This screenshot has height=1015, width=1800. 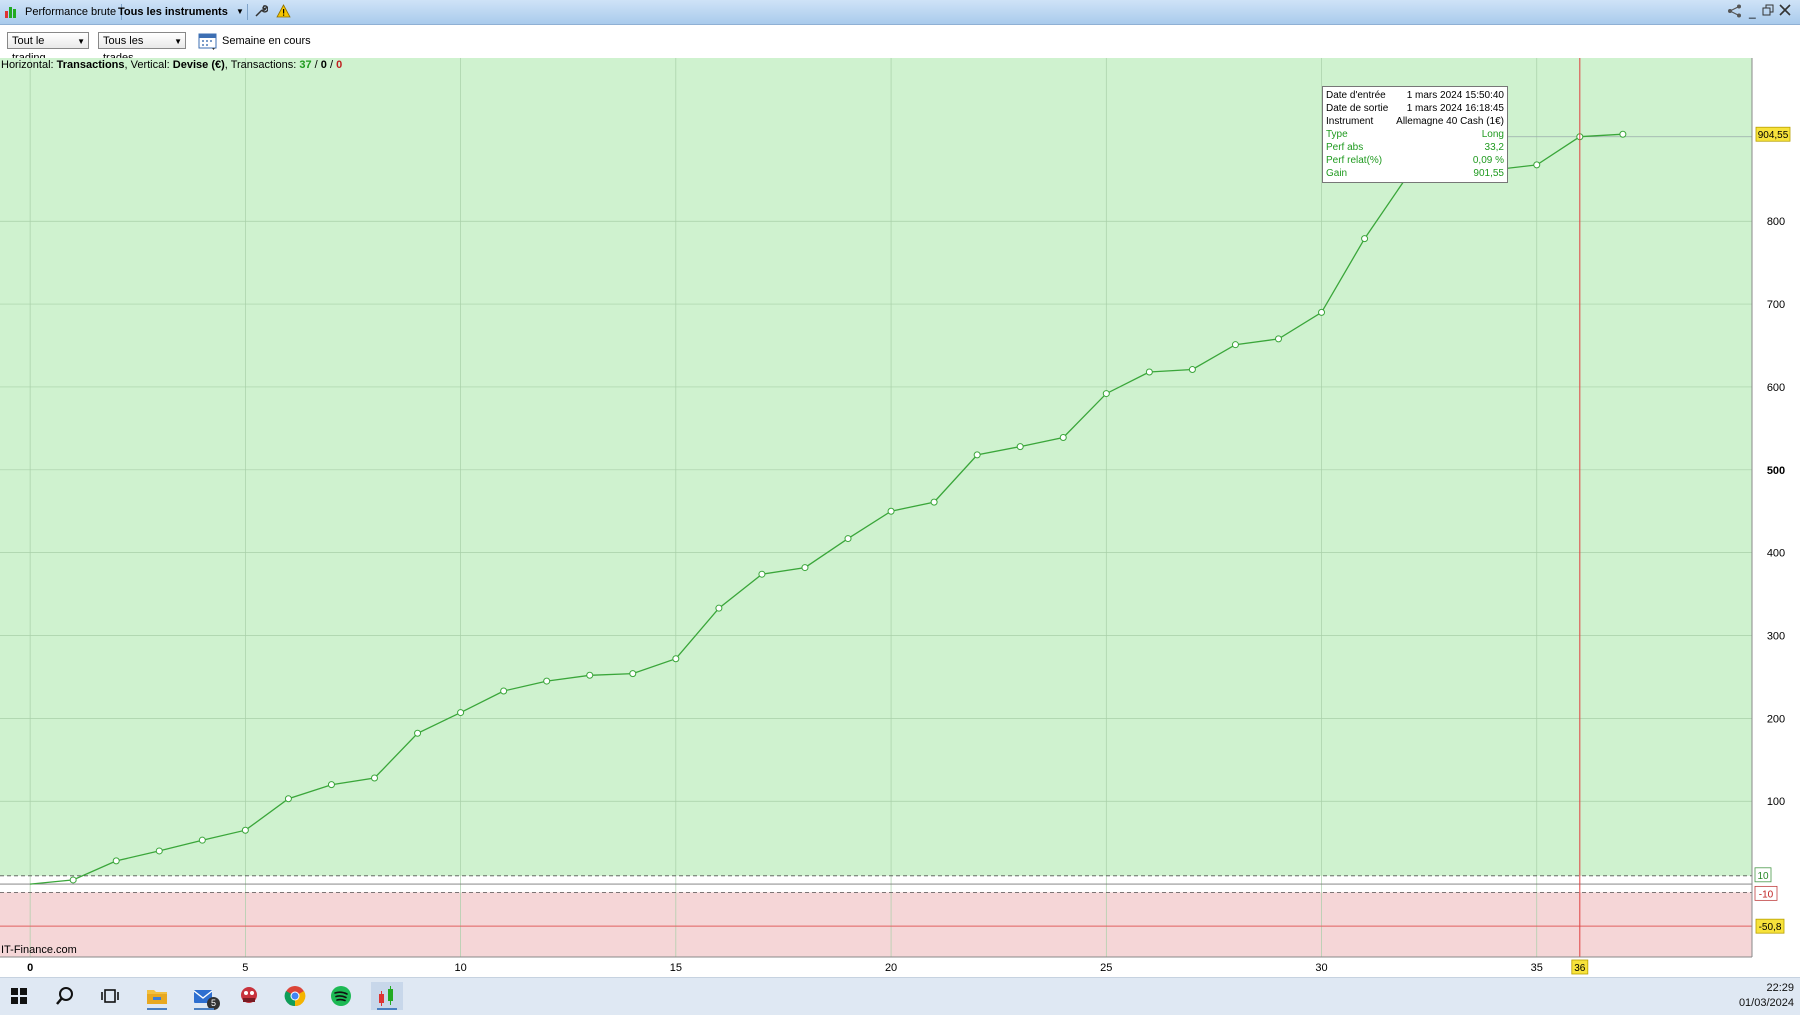 What do you see at coordinates (1455, 108) in the screenshot?
I see `tooltip-value: 1 mars 2024 16:18:45` at bounding box center [1455, 108].